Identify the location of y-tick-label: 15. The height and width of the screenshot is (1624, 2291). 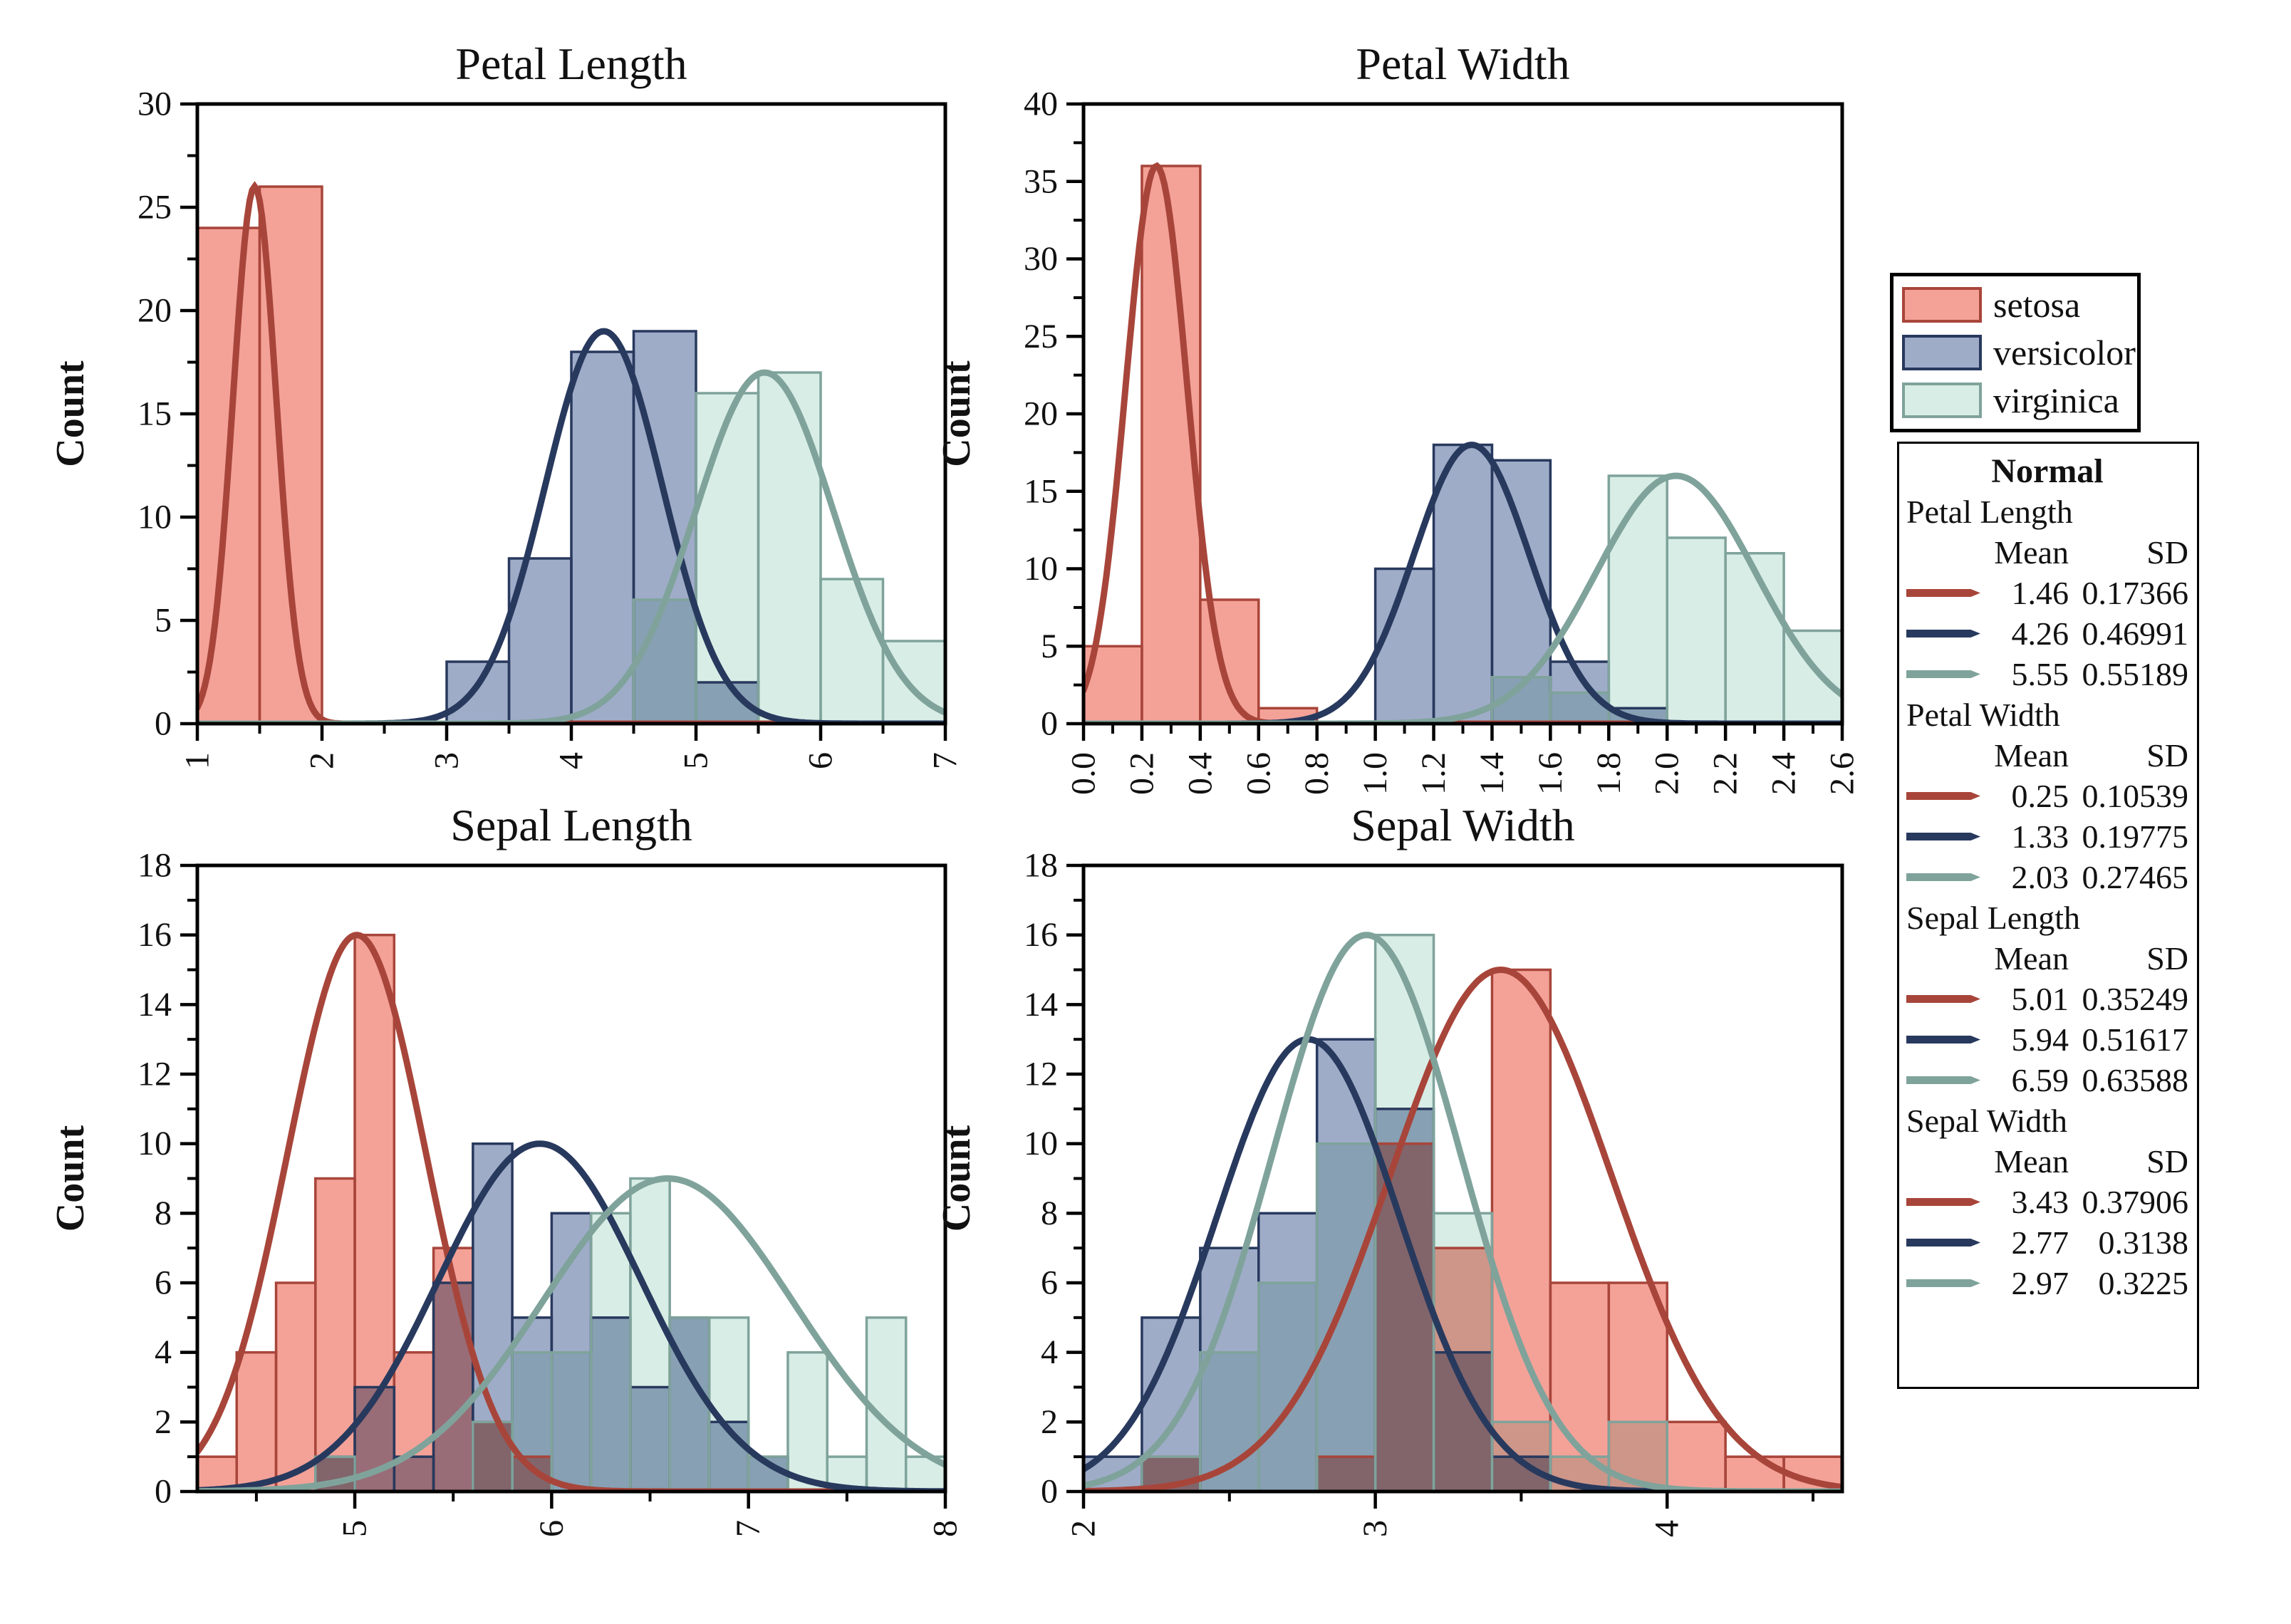
(154, 414).